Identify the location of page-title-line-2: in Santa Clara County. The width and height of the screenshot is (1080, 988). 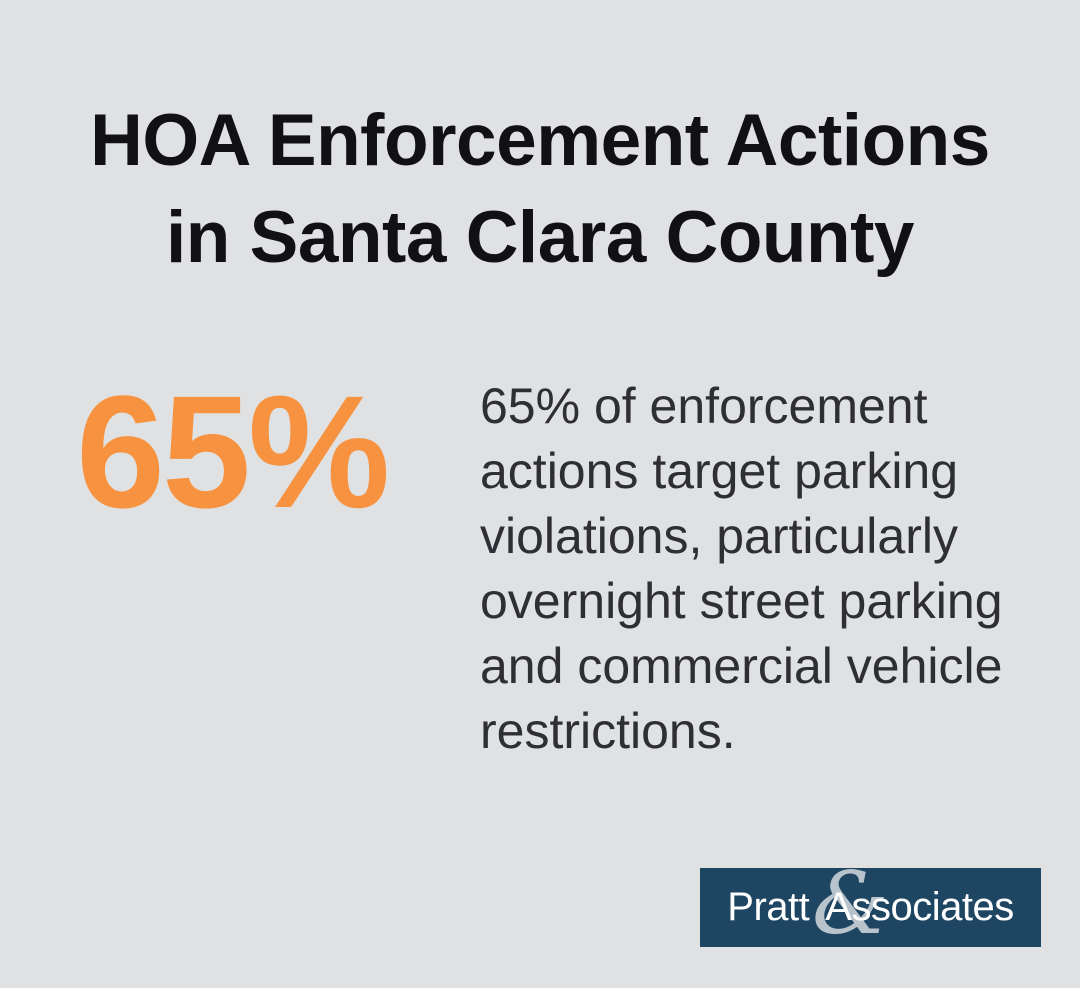
(540, 237).